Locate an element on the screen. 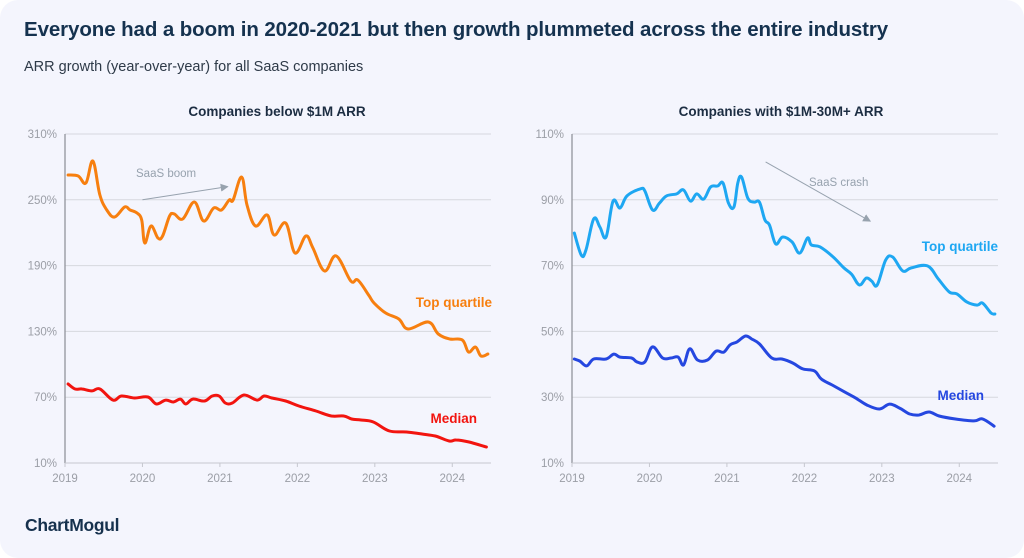  y-tick-label: 250% is located at coordinates (42, 201).